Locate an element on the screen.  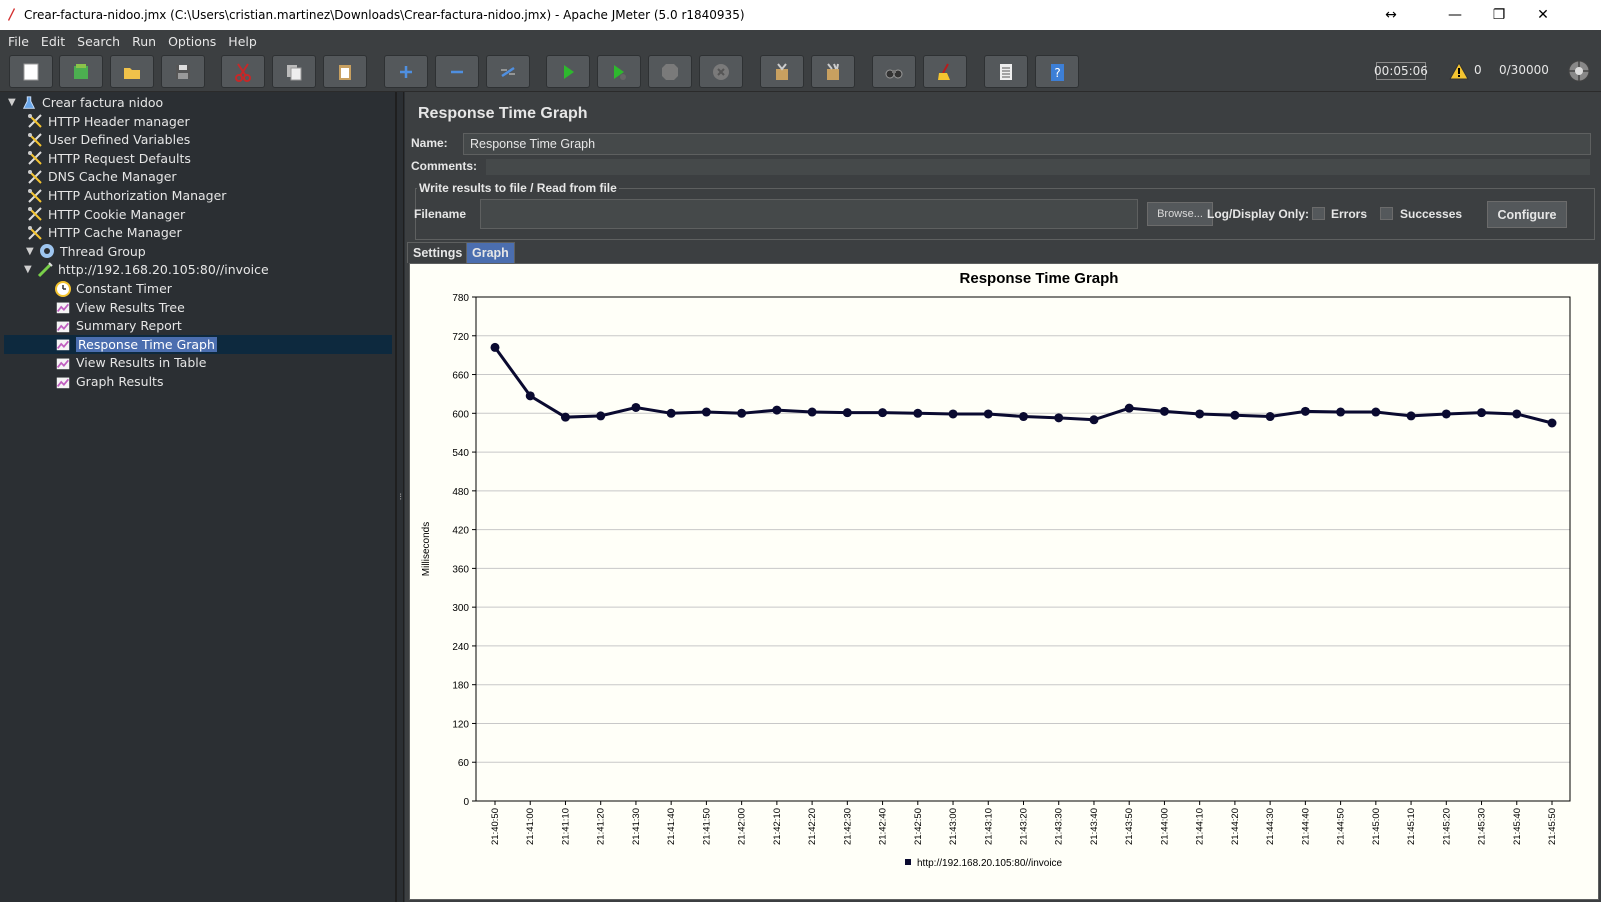
stop-button is located at coordinates (670, 71).